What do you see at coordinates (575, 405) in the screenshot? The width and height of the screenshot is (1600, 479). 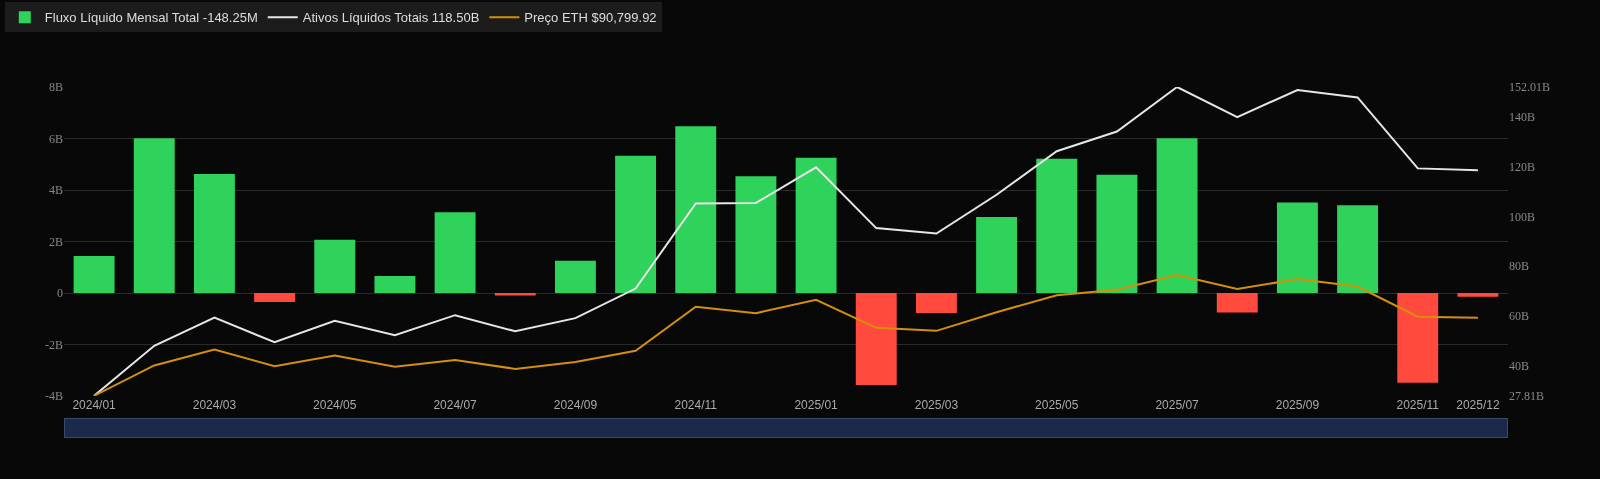 I see `x-tick-label: 2024/09` at bounding box center [575, 405].